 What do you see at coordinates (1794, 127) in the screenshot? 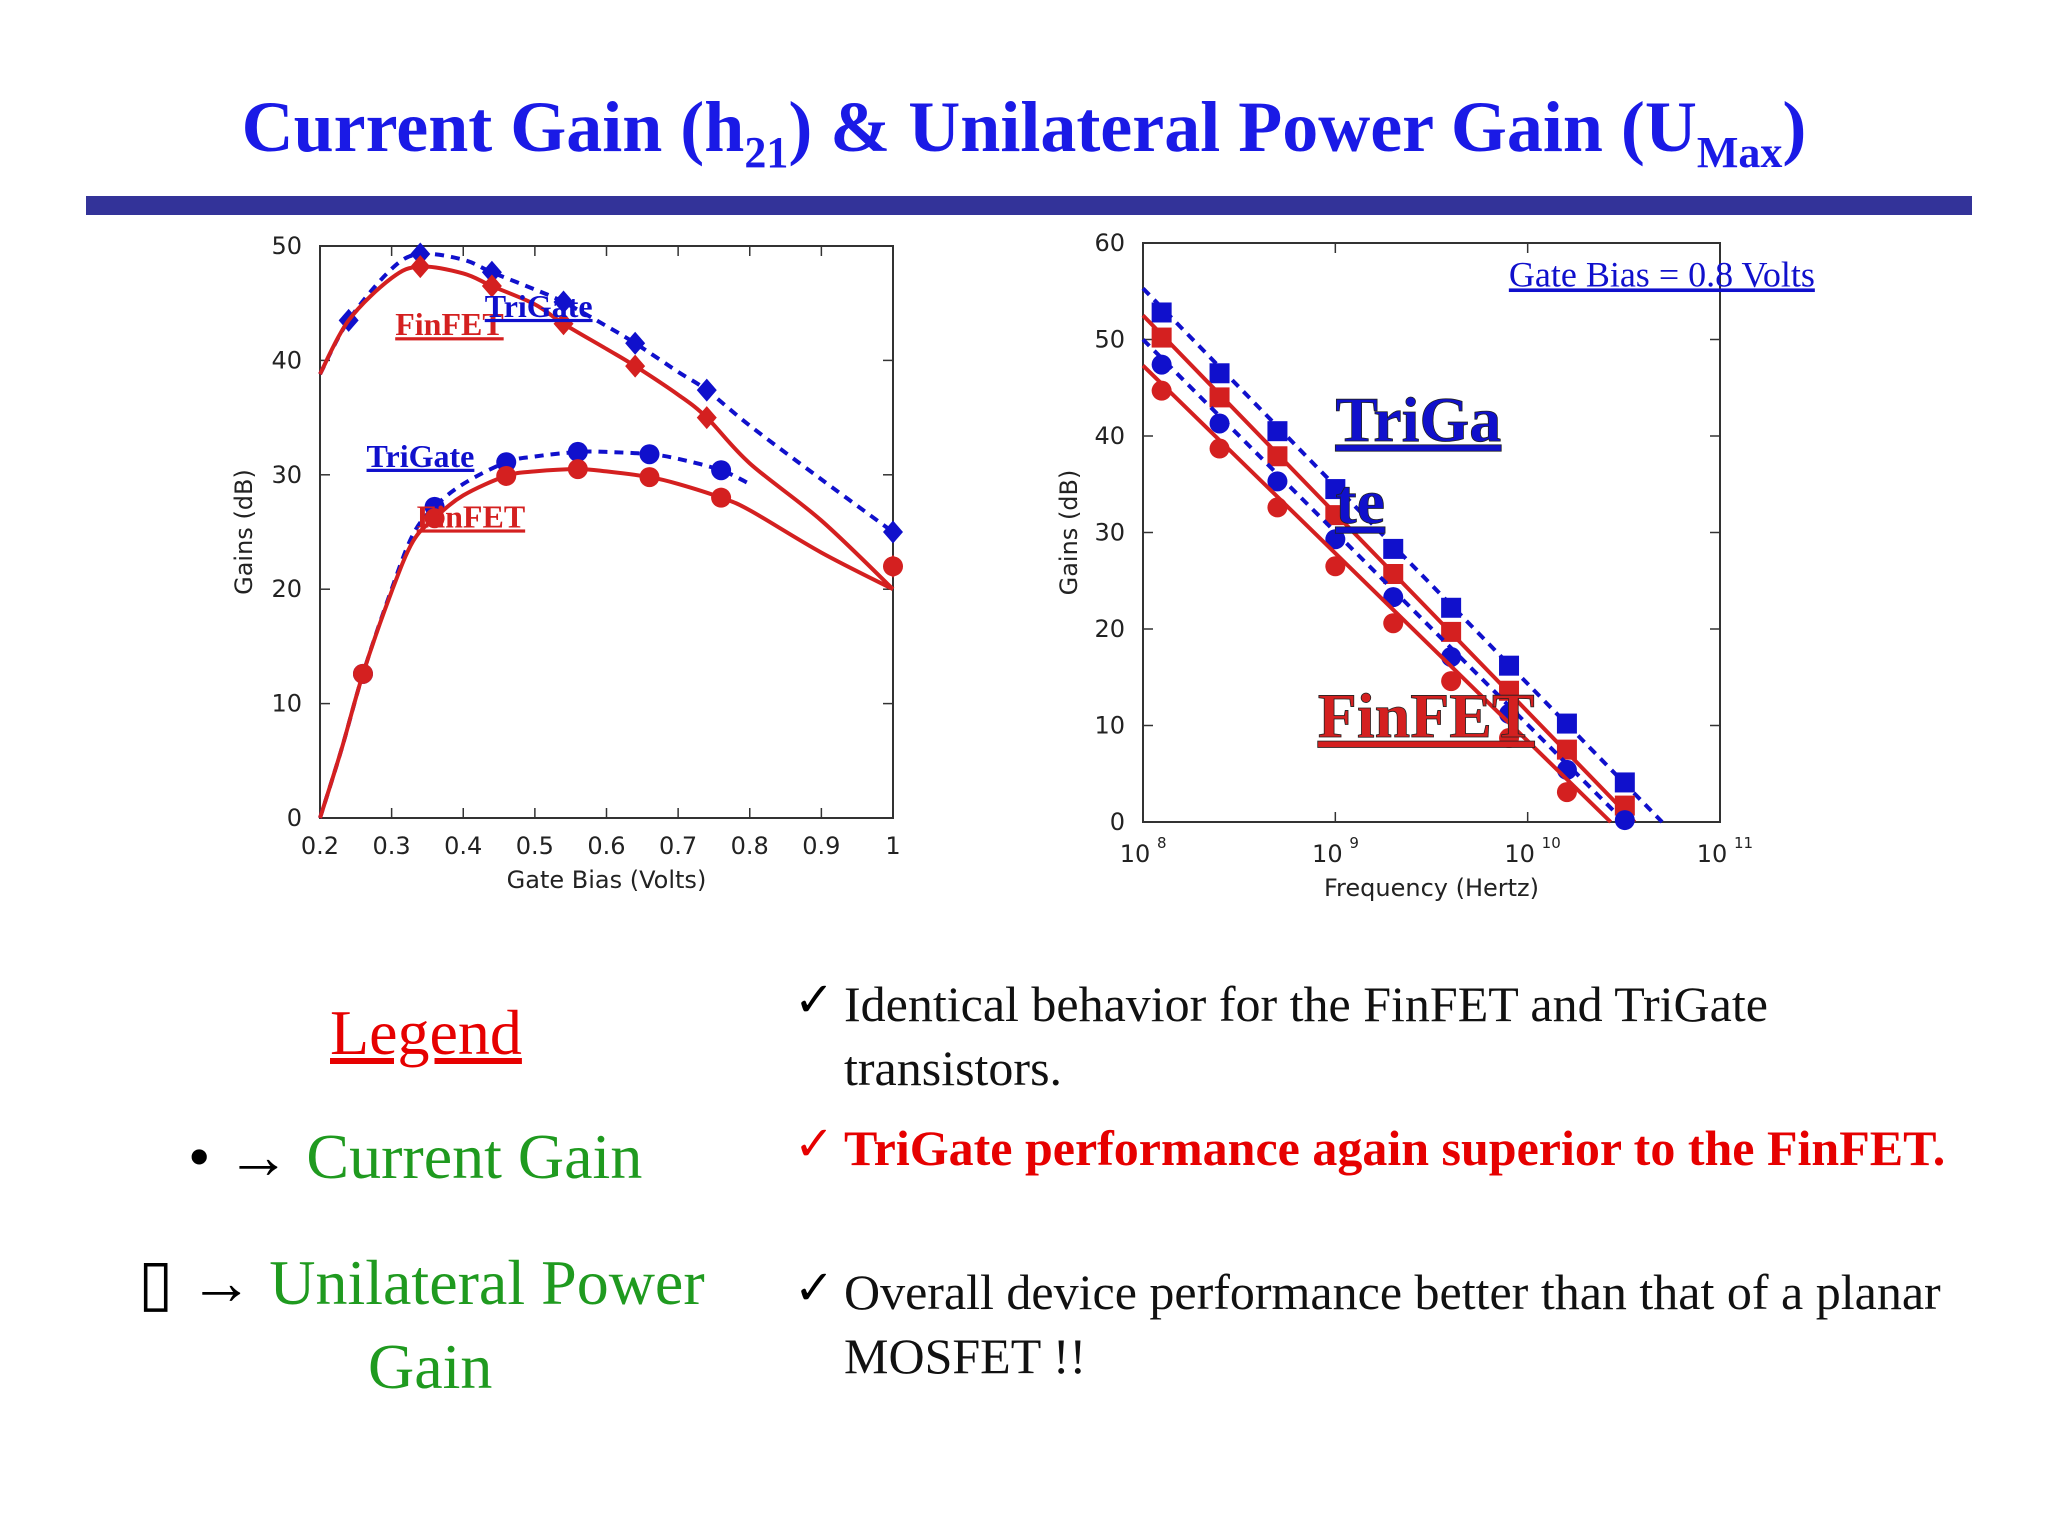
I see `title-part-3: )` at bounding box center [1794, 127].